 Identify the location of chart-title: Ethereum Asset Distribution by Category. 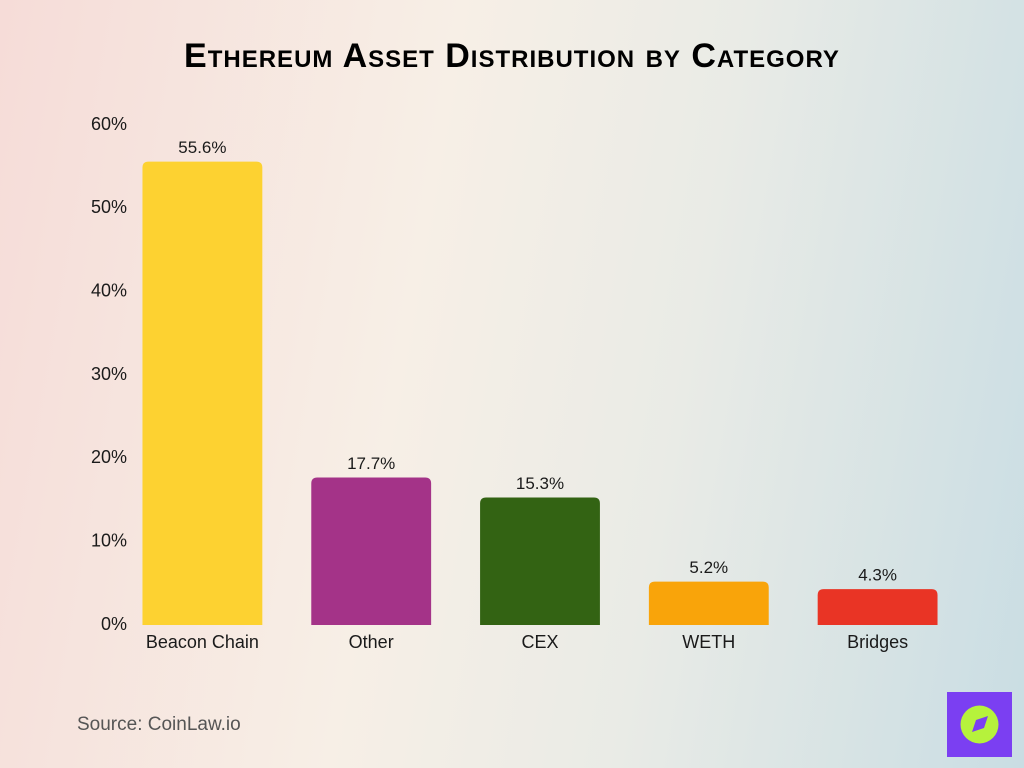
(512, 56).